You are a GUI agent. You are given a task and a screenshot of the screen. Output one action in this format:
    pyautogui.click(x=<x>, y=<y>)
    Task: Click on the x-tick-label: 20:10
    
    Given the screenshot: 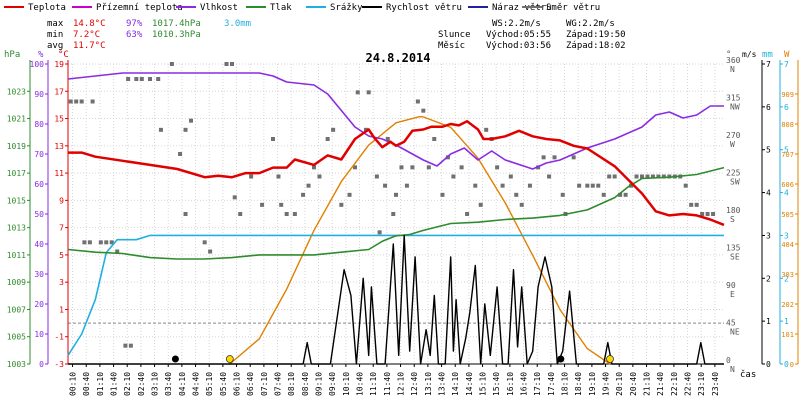 What is the action you would take?
    pyautogui.click(x=619, y=384)
    